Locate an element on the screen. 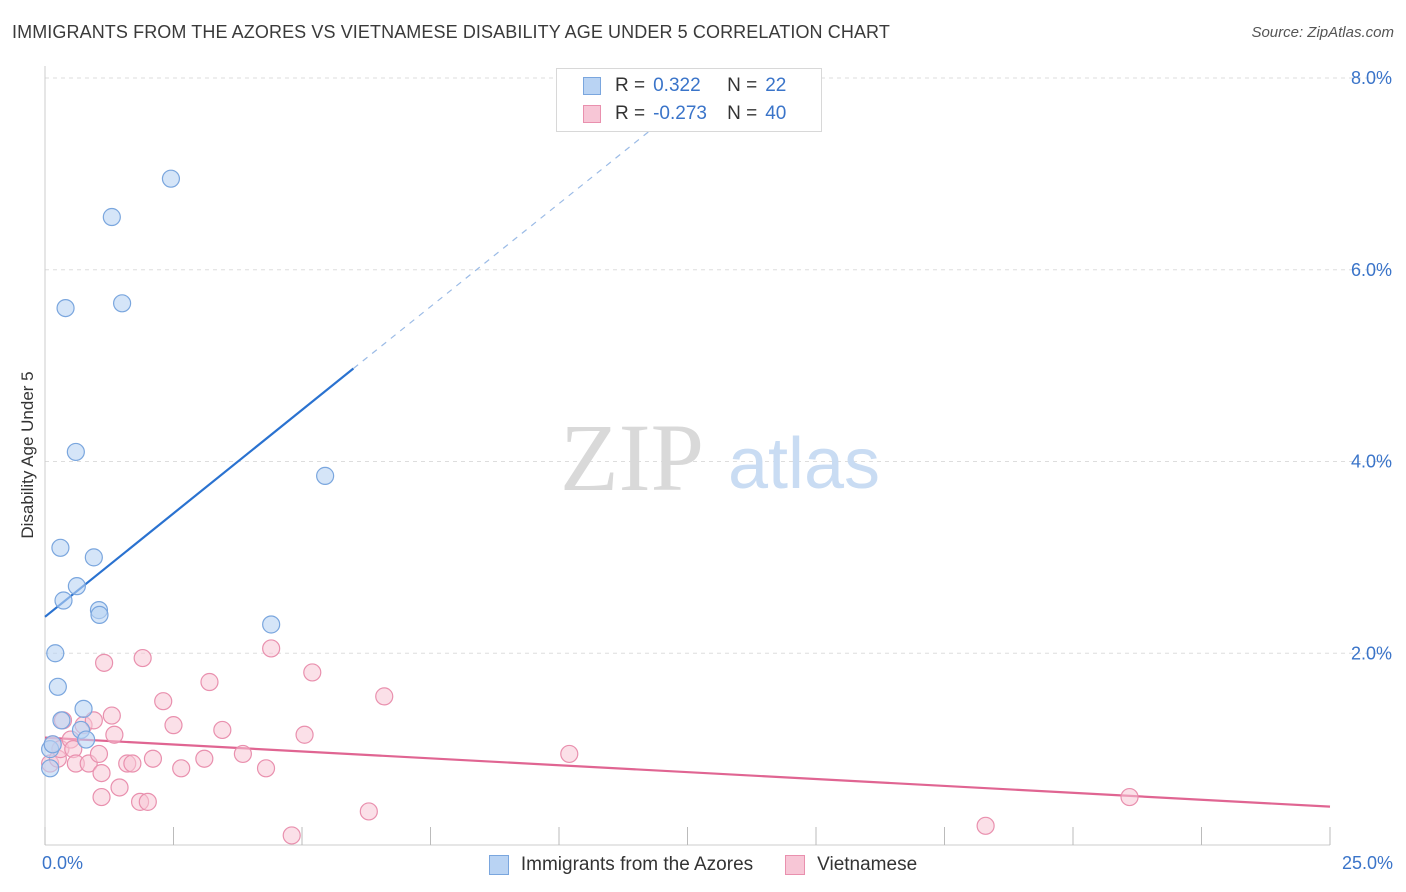 This screenshot has height=892, width=1406. series-legend: Immigrants from the Azores Vietnamese is located at coordinates (703, 865).